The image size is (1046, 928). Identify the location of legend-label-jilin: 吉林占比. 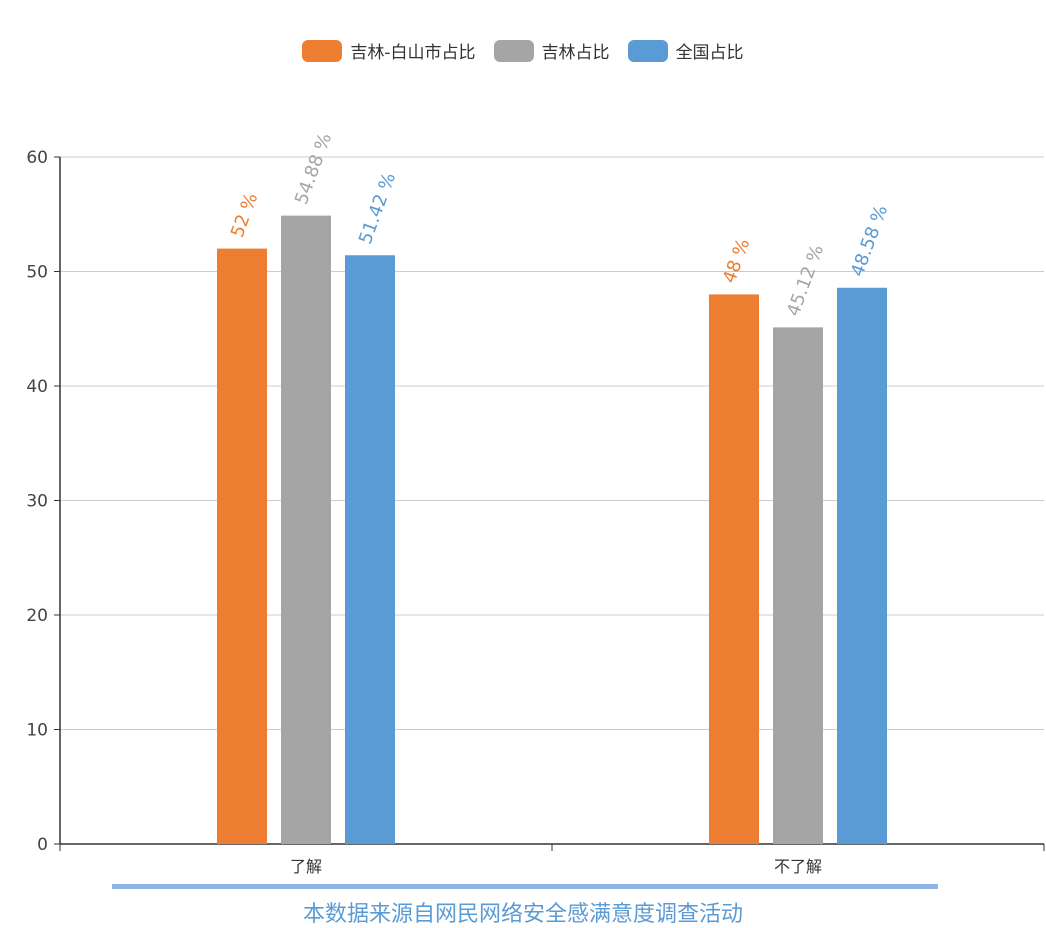
(575, 53).